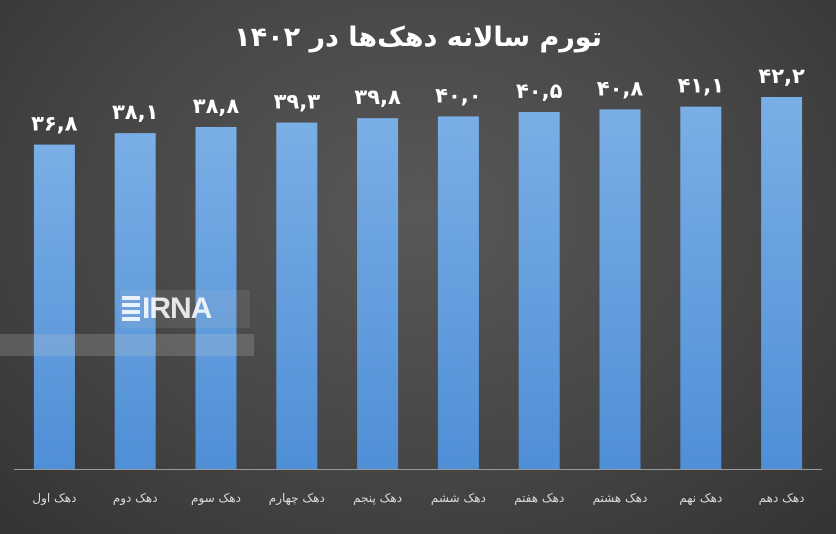 This screenshot has width=836, height=534. Describe the element at coordinates (297, 498) in the screenshot. I see `category-label-4: دهک چهارم` at that location.